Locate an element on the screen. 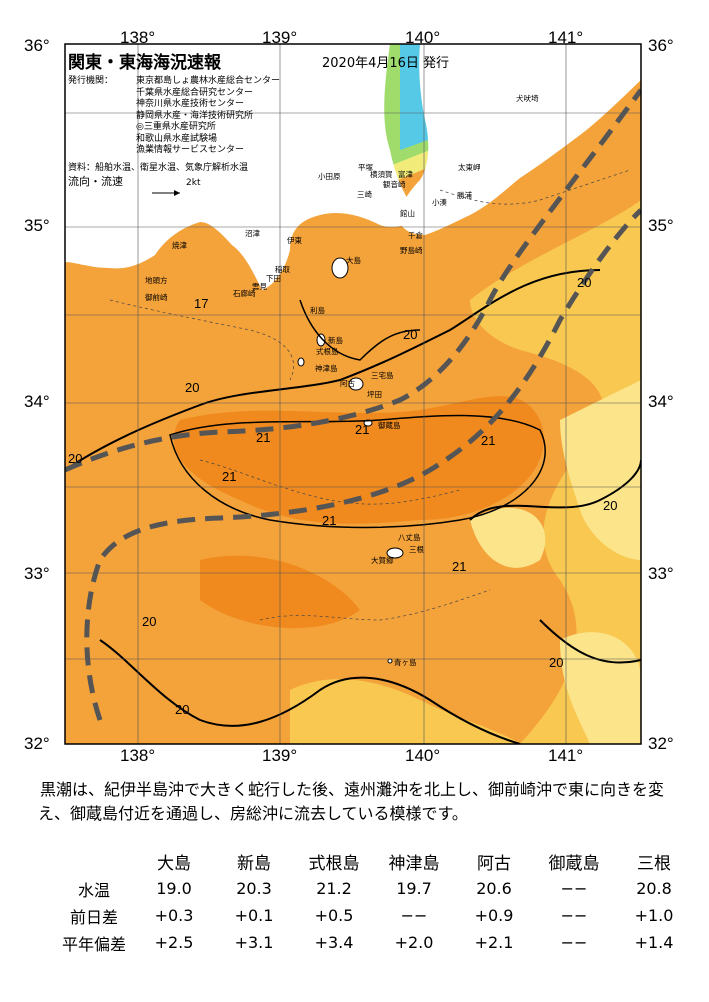 This screenshot has width=709, height=1002. place-mitsune: 三根 is located at coordinates (416, 549).